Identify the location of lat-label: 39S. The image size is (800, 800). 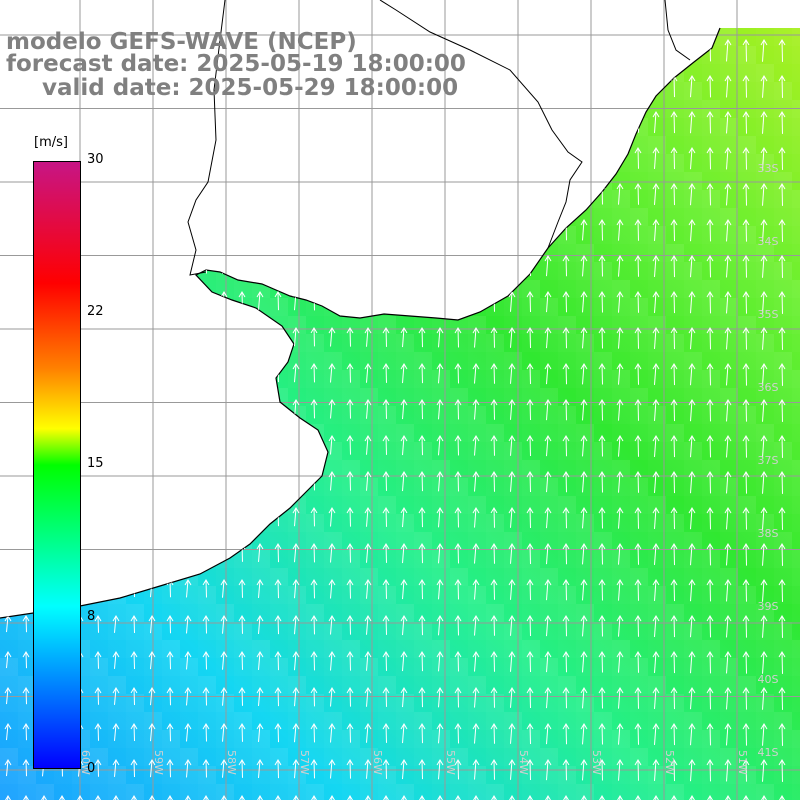
(768, 606).